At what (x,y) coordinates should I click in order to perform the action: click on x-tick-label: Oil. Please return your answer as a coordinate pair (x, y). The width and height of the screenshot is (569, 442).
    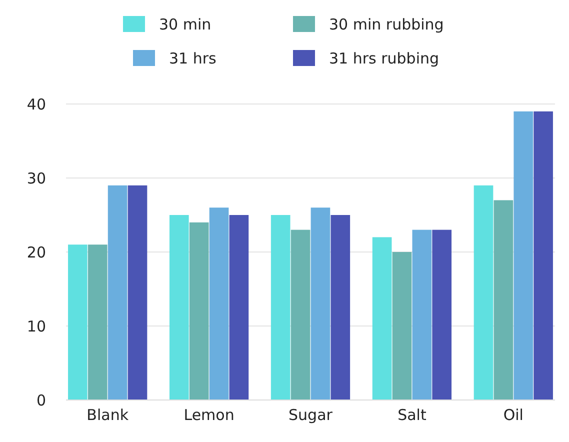
    Looking at the image, I should click on (513, 415).